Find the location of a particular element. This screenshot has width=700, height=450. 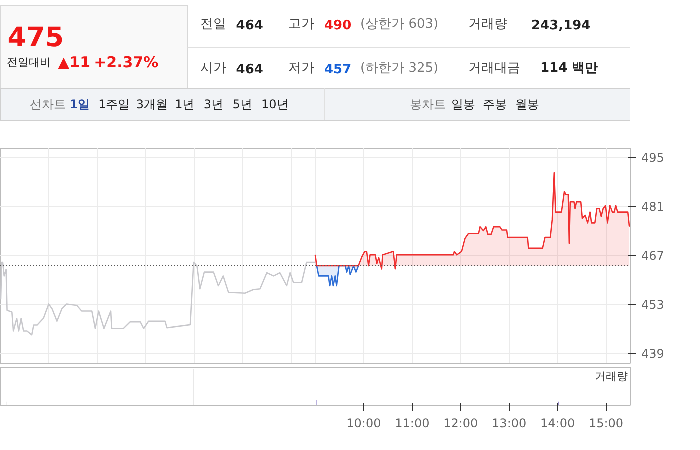

text: 봉차트 is located at coordinates (428, 105).